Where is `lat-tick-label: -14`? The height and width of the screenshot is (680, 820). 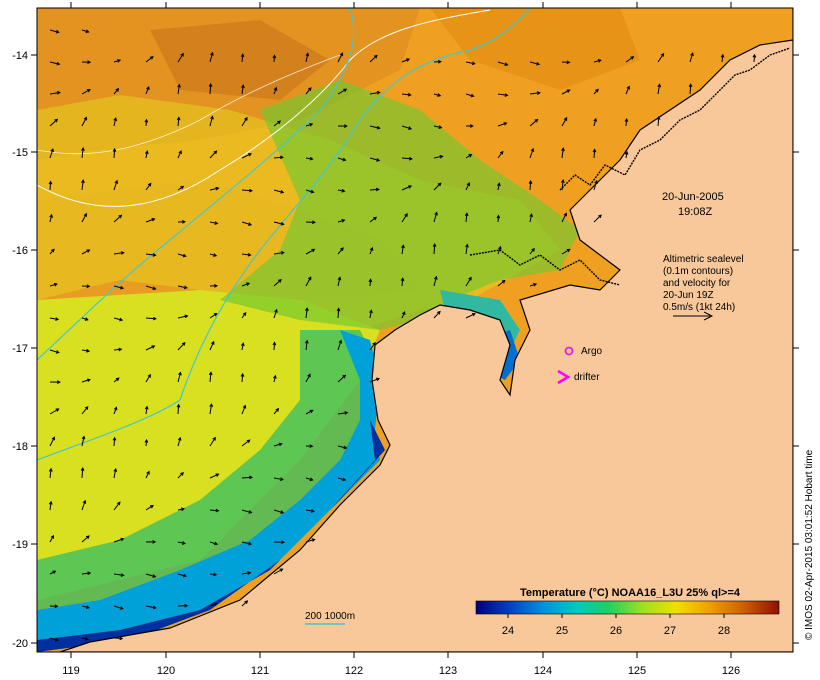 lat-tick-label: -14 is located at coordinates (20, 56).